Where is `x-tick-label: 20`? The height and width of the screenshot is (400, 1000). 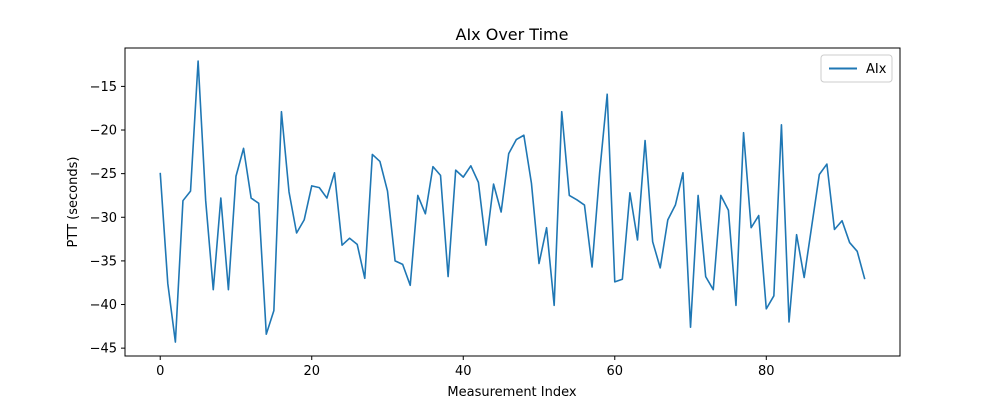
x-tick-label: 20 is located at coordinates (311, 371).